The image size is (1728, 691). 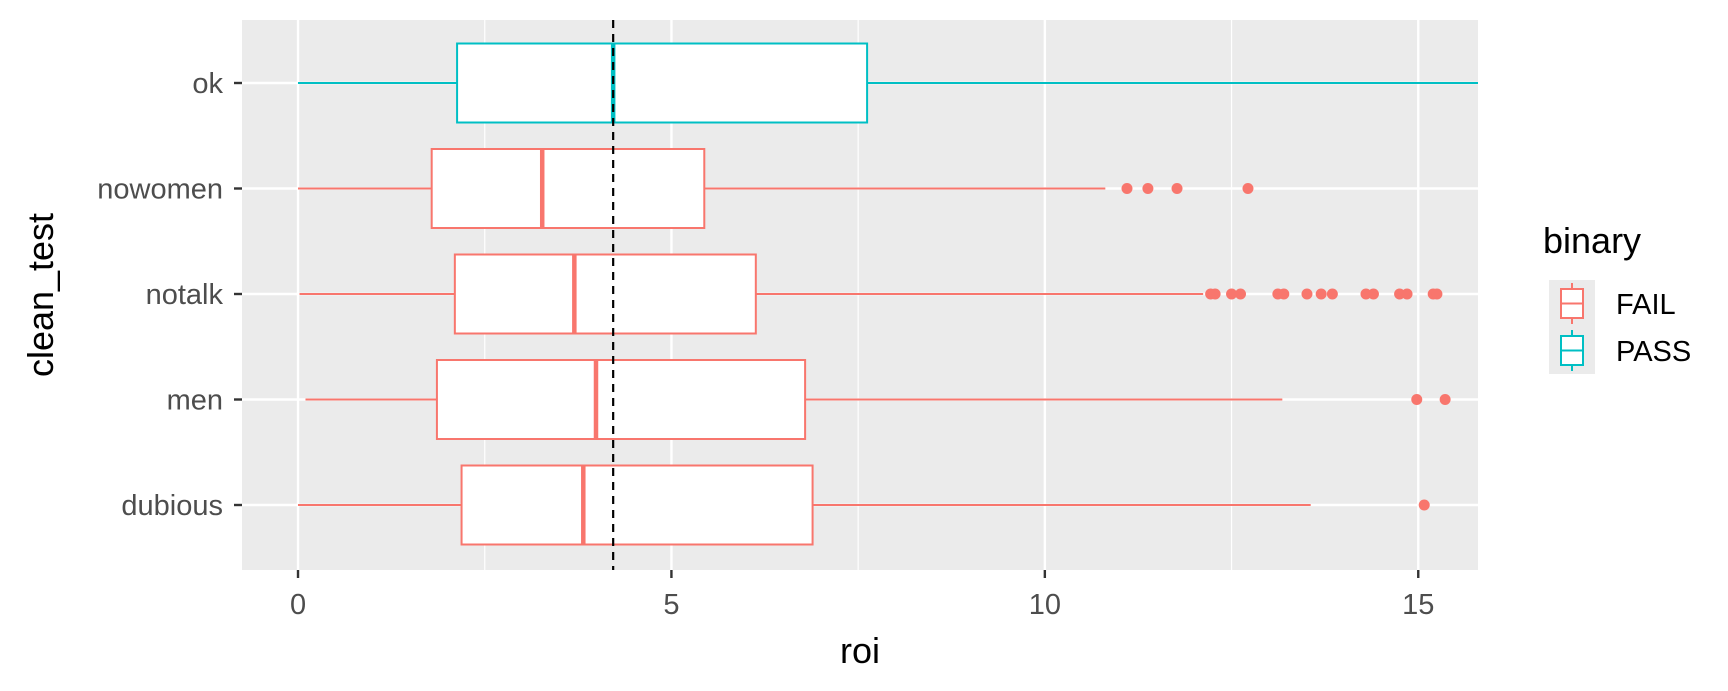 I want to click on legend-key-pass, so click(x=1572, y=350).